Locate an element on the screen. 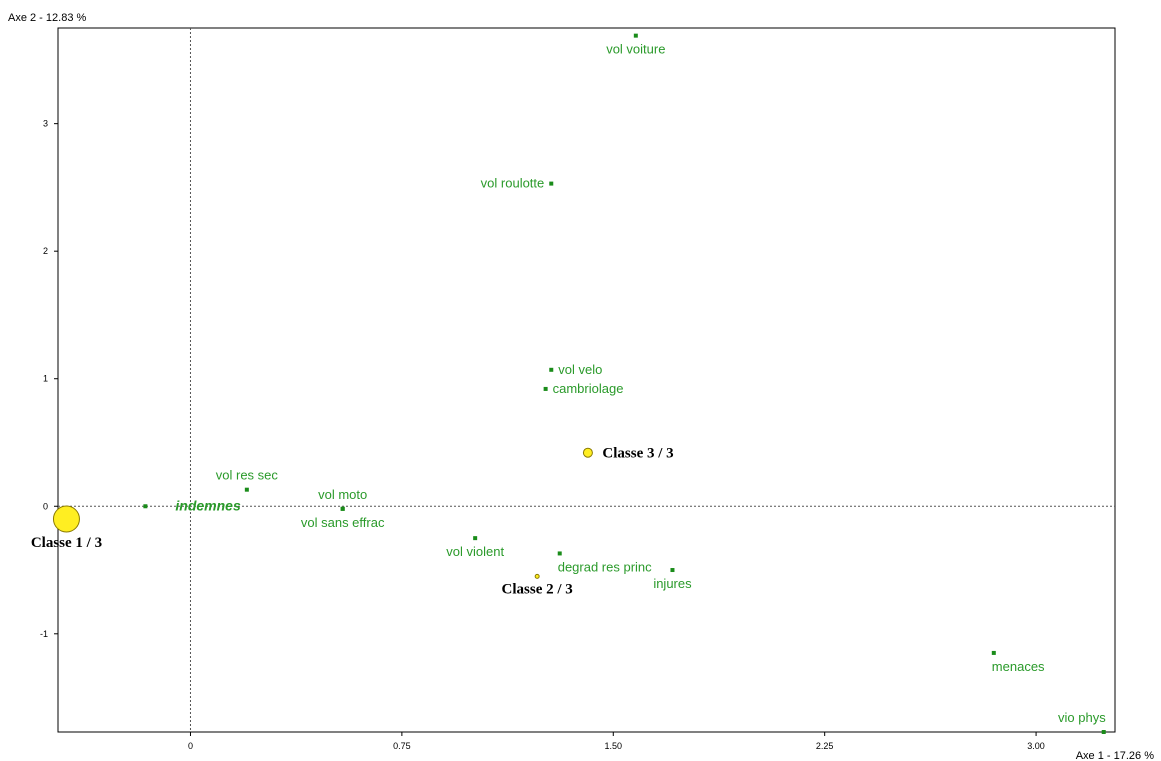 This screenshot has width=1161, height=761. y-tick-label: 1 is located at coordinates (45, 379).